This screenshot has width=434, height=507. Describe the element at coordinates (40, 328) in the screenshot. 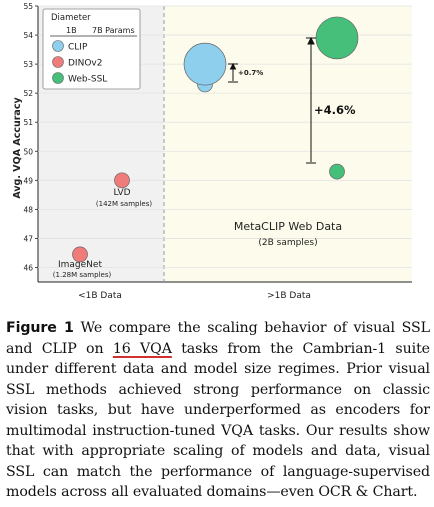

I see `figure-label: Figure 1` at that location.